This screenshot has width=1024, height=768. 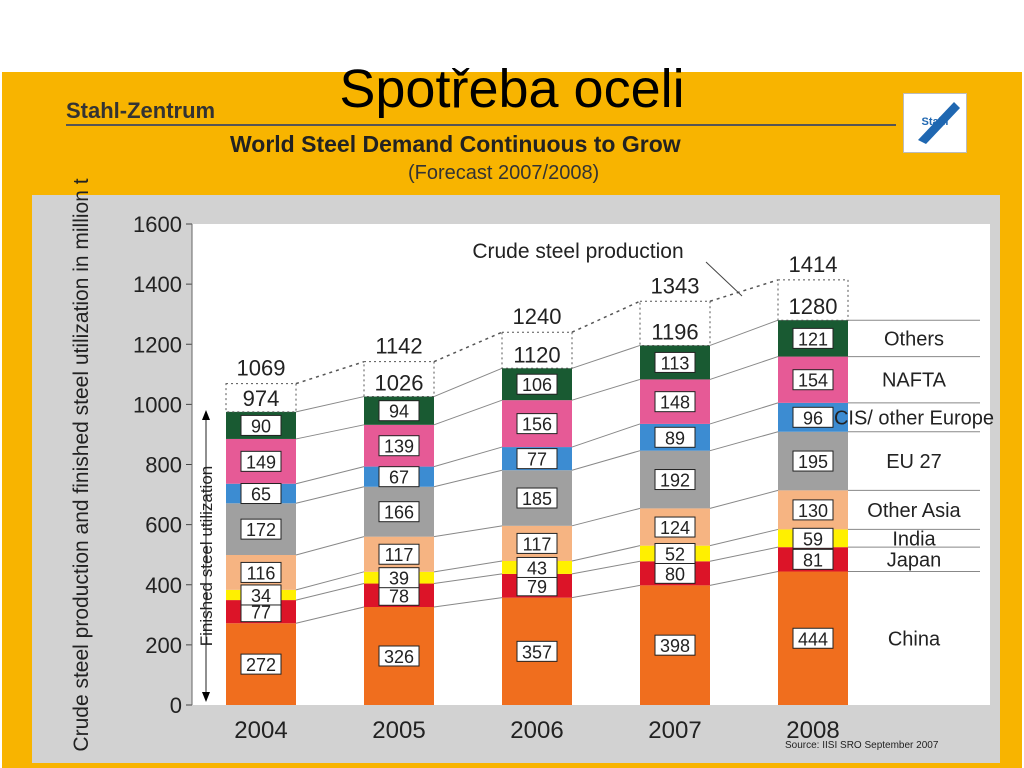 I want to click on finished-total-label: 1026, so click(x=399, y=383).